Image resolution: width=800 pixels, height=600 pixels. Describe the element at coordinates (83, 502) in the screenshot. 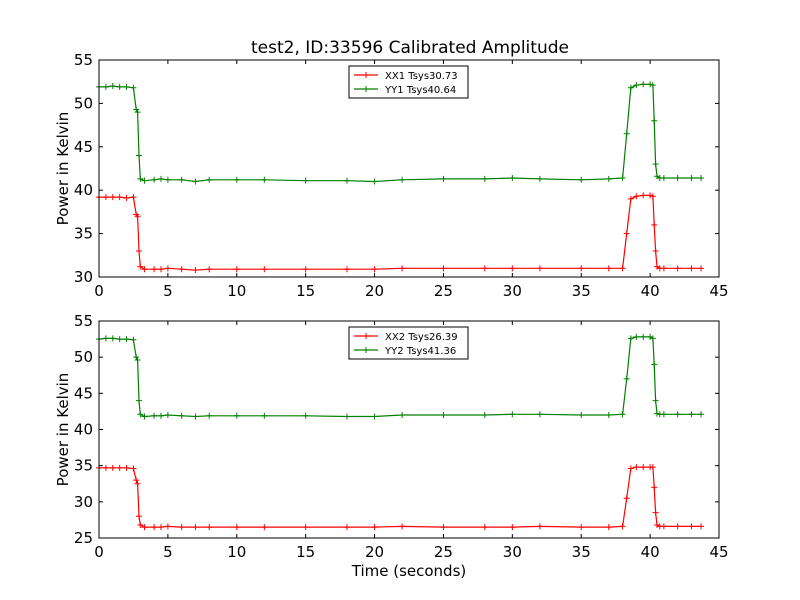

I see `y-tick-label: 30` at that location.